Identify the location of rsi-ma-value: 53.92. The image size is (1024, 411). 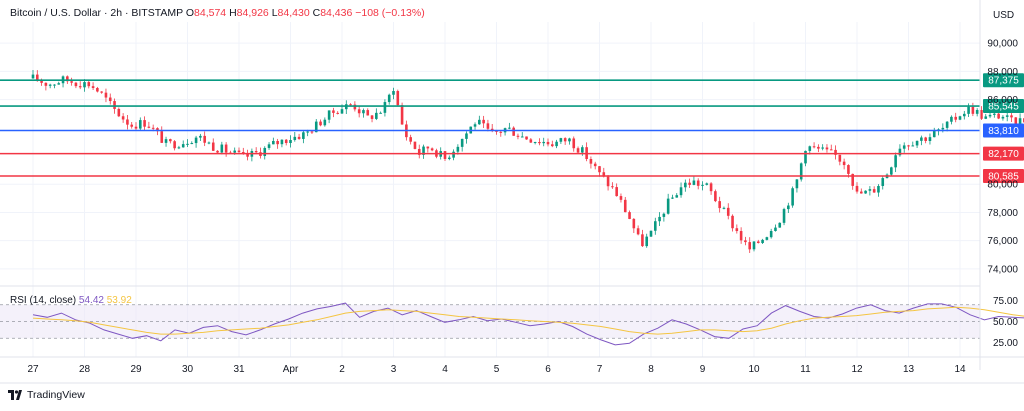
(119, 300).